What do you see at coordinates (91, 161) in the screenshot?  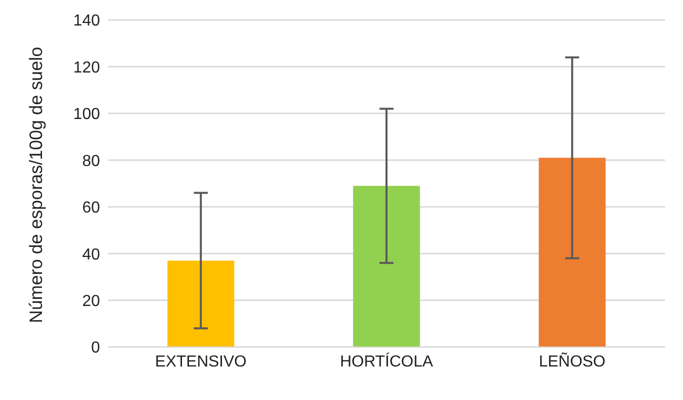 I see `y-tick-label: 80` at bounding box center [91, 161].